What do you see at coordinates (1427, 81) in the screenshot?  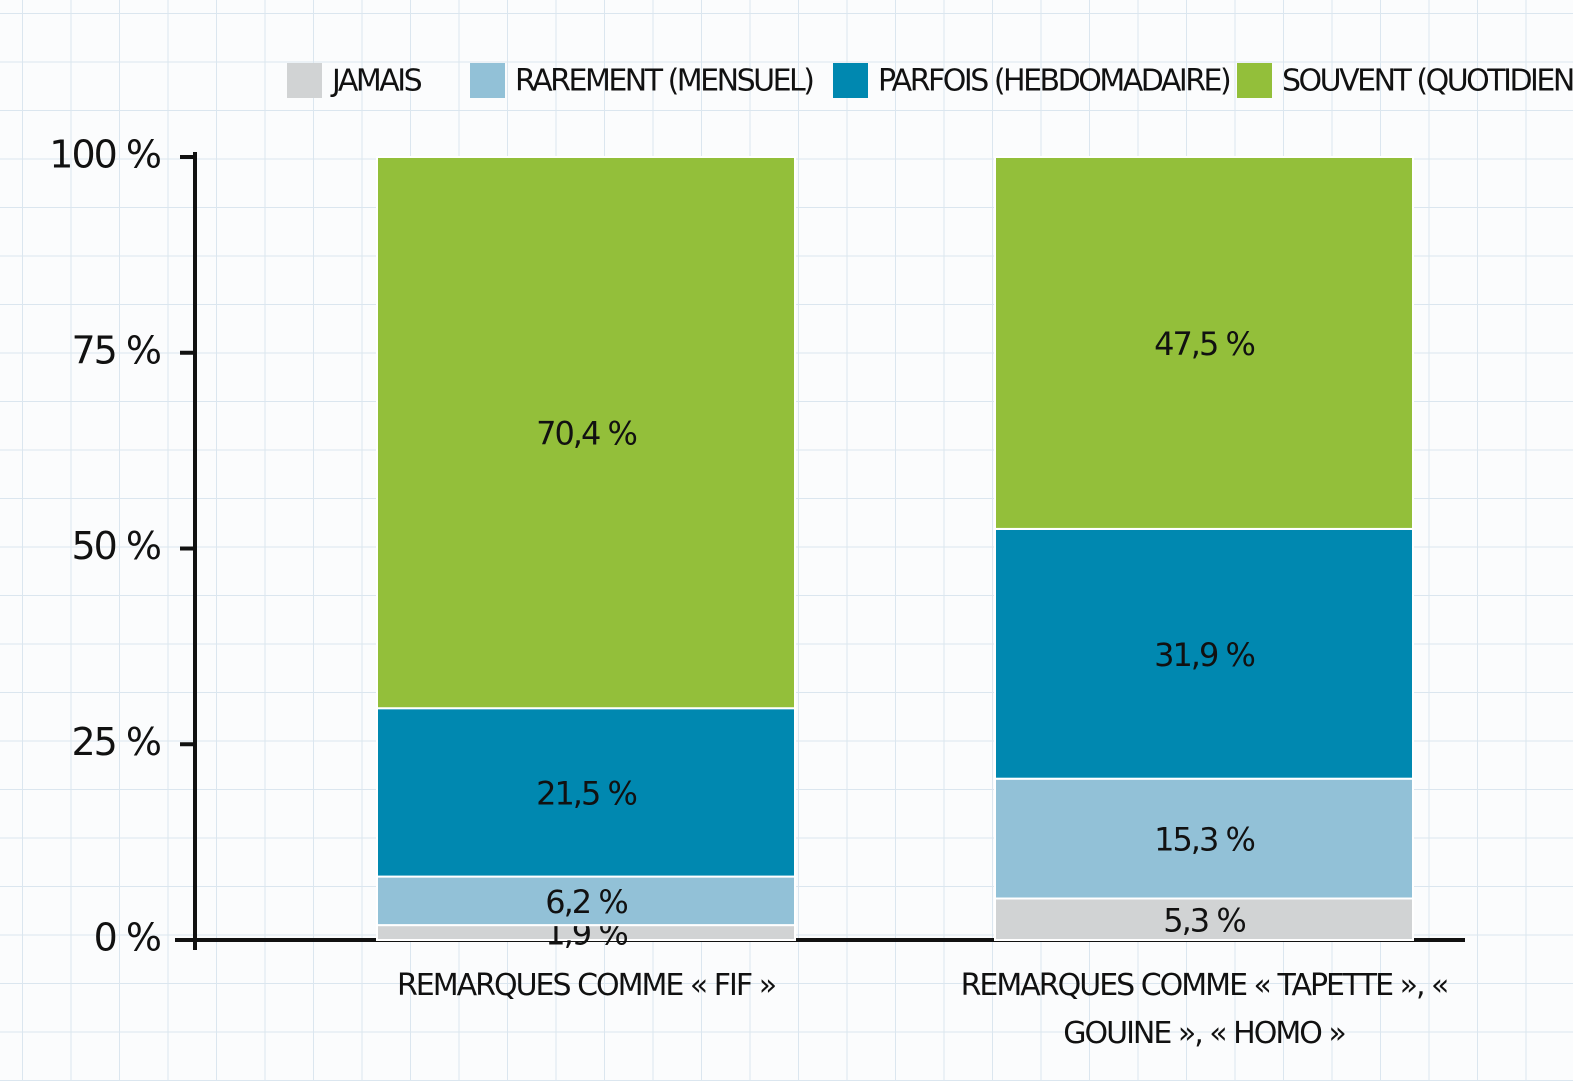 I see `legend-label: SOUVENT (QUOTIDIEN)` at bounding box center [1427, 81].